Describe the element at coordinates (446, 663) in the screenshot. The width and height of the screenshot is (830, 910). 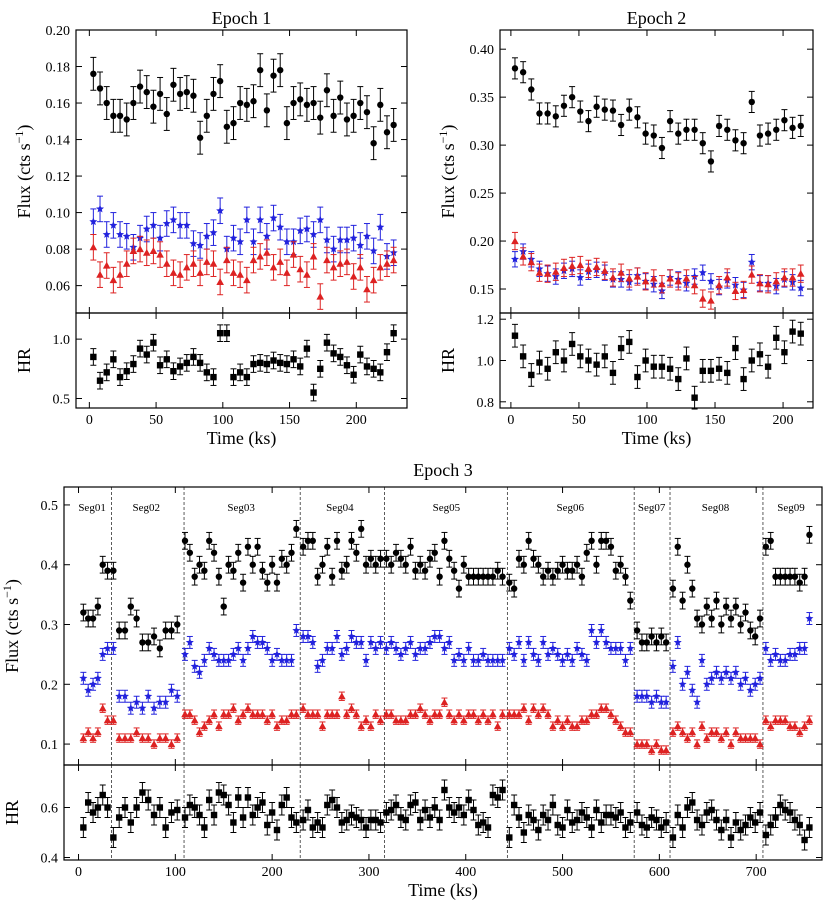
I see `series-star` at that location.